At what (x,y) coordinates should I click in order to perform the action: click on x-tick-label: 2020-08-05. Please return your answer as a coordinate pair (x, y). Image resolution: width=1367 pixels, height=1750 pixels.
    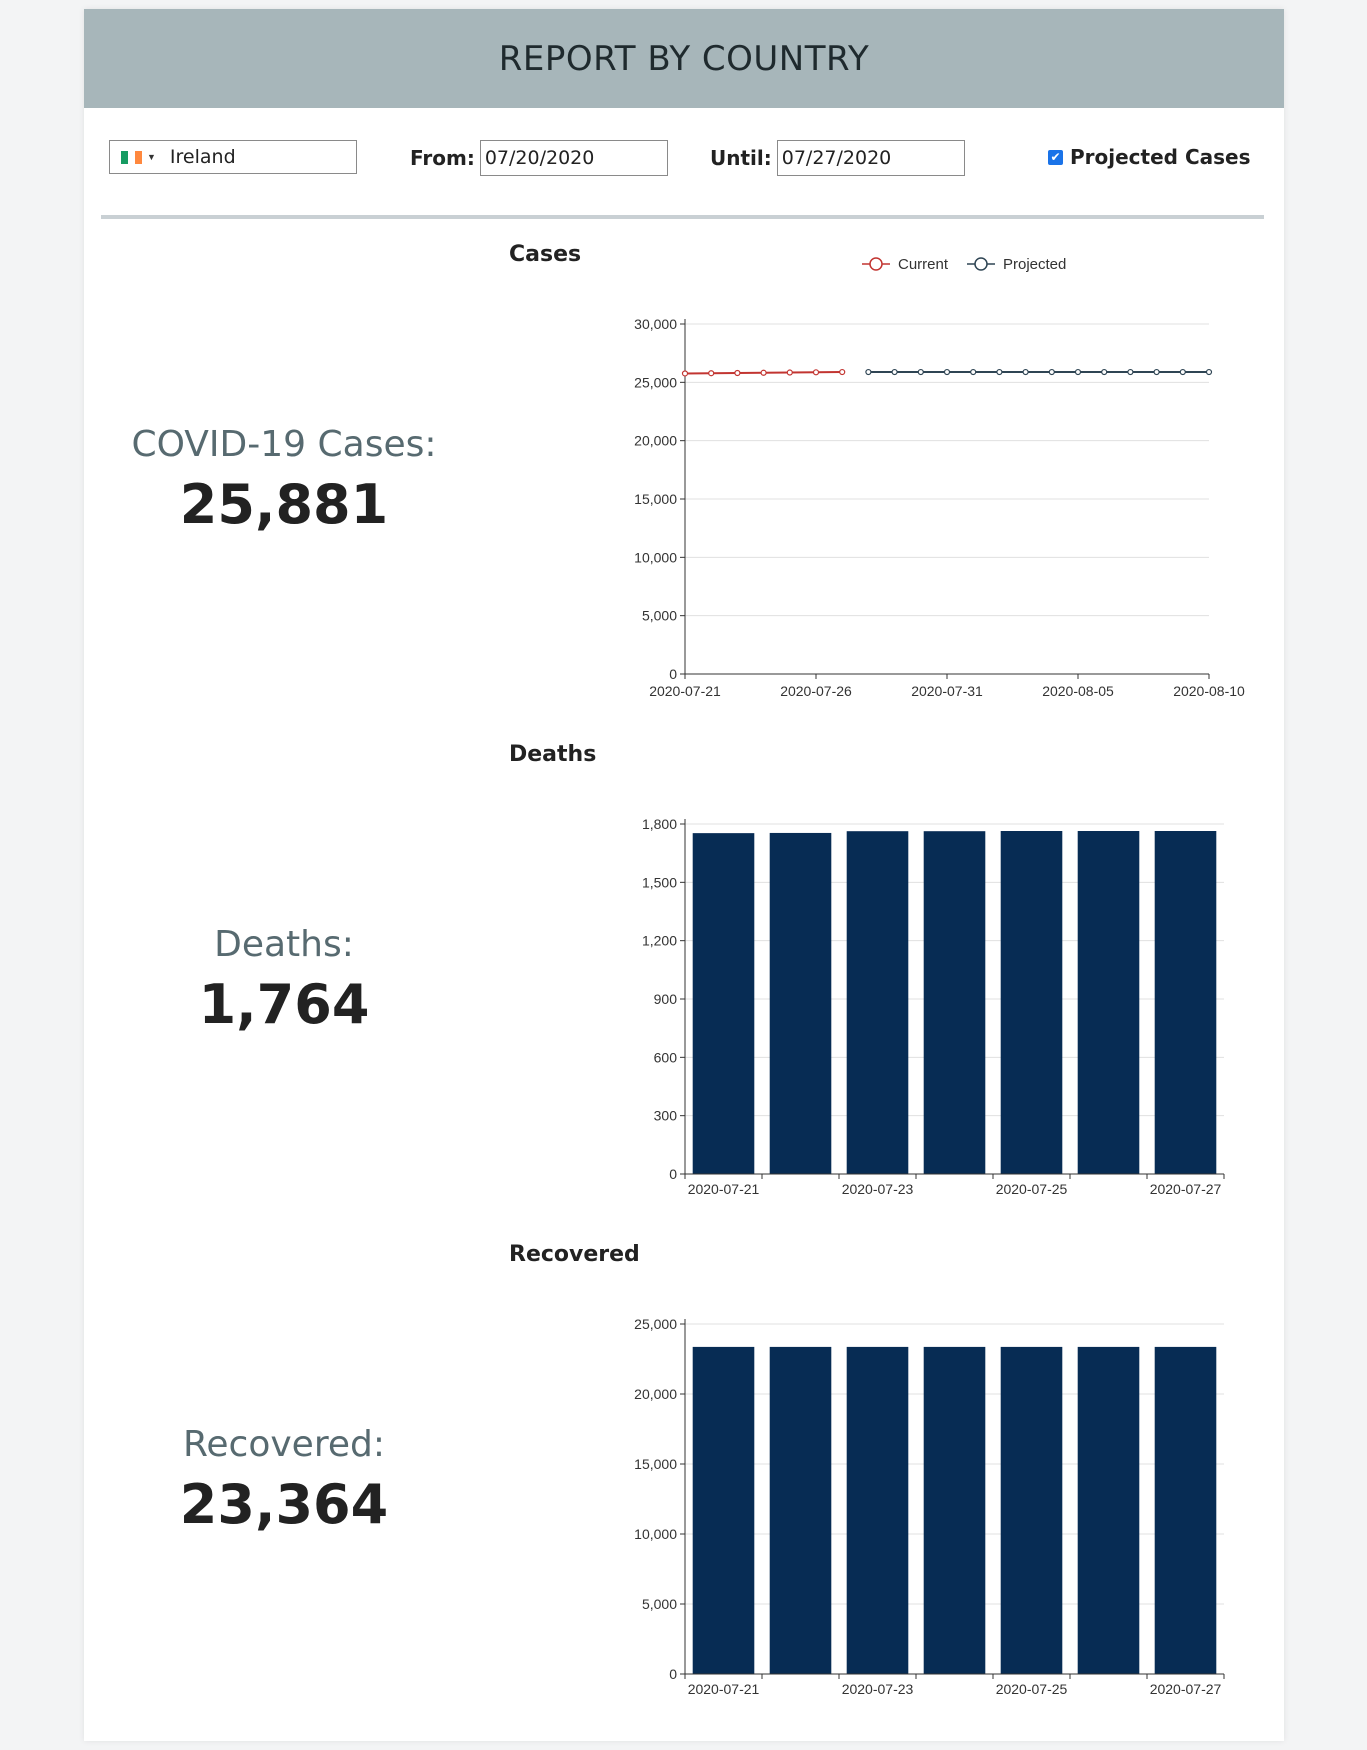
    Looking at the image, I should click on (1078, 691).